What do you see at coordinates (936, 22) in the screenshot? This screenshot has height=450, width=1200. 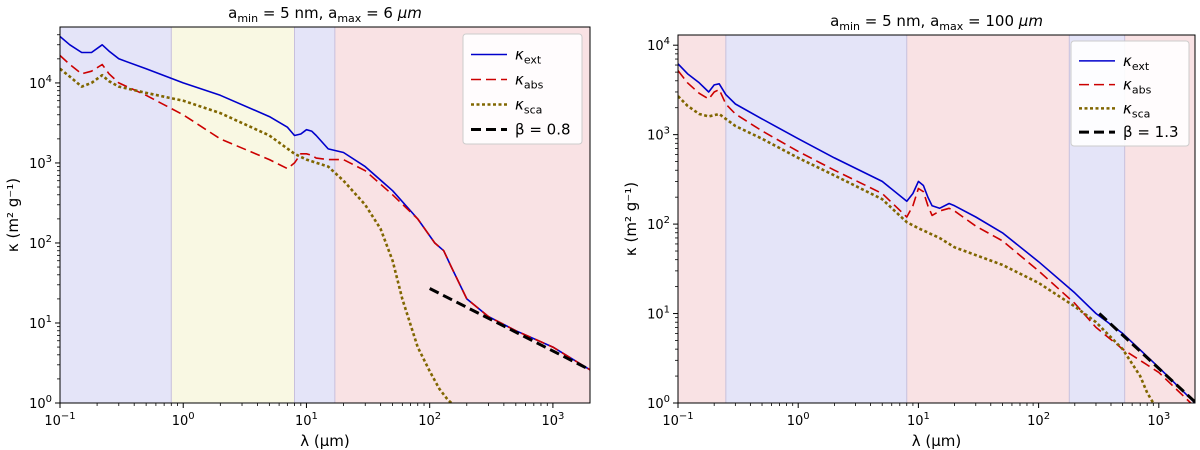 I see `chart-title: amin = 5 nm, amax = 100 μm` at bounding box center [936, 22].